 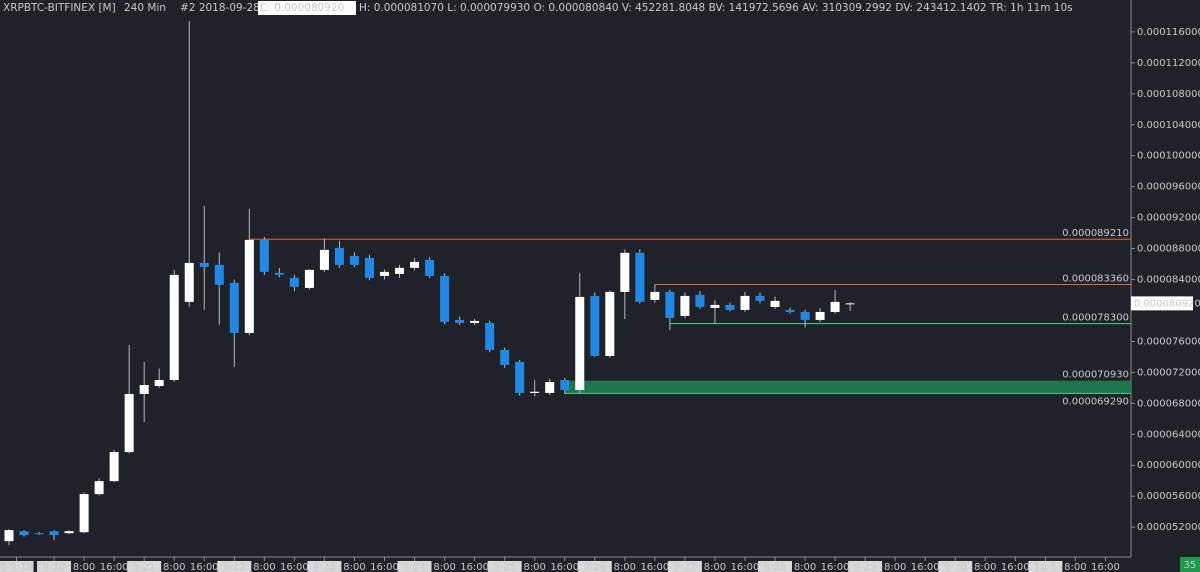 I want to click on x-tick-label: 9-20, so click(x=54, y=567).